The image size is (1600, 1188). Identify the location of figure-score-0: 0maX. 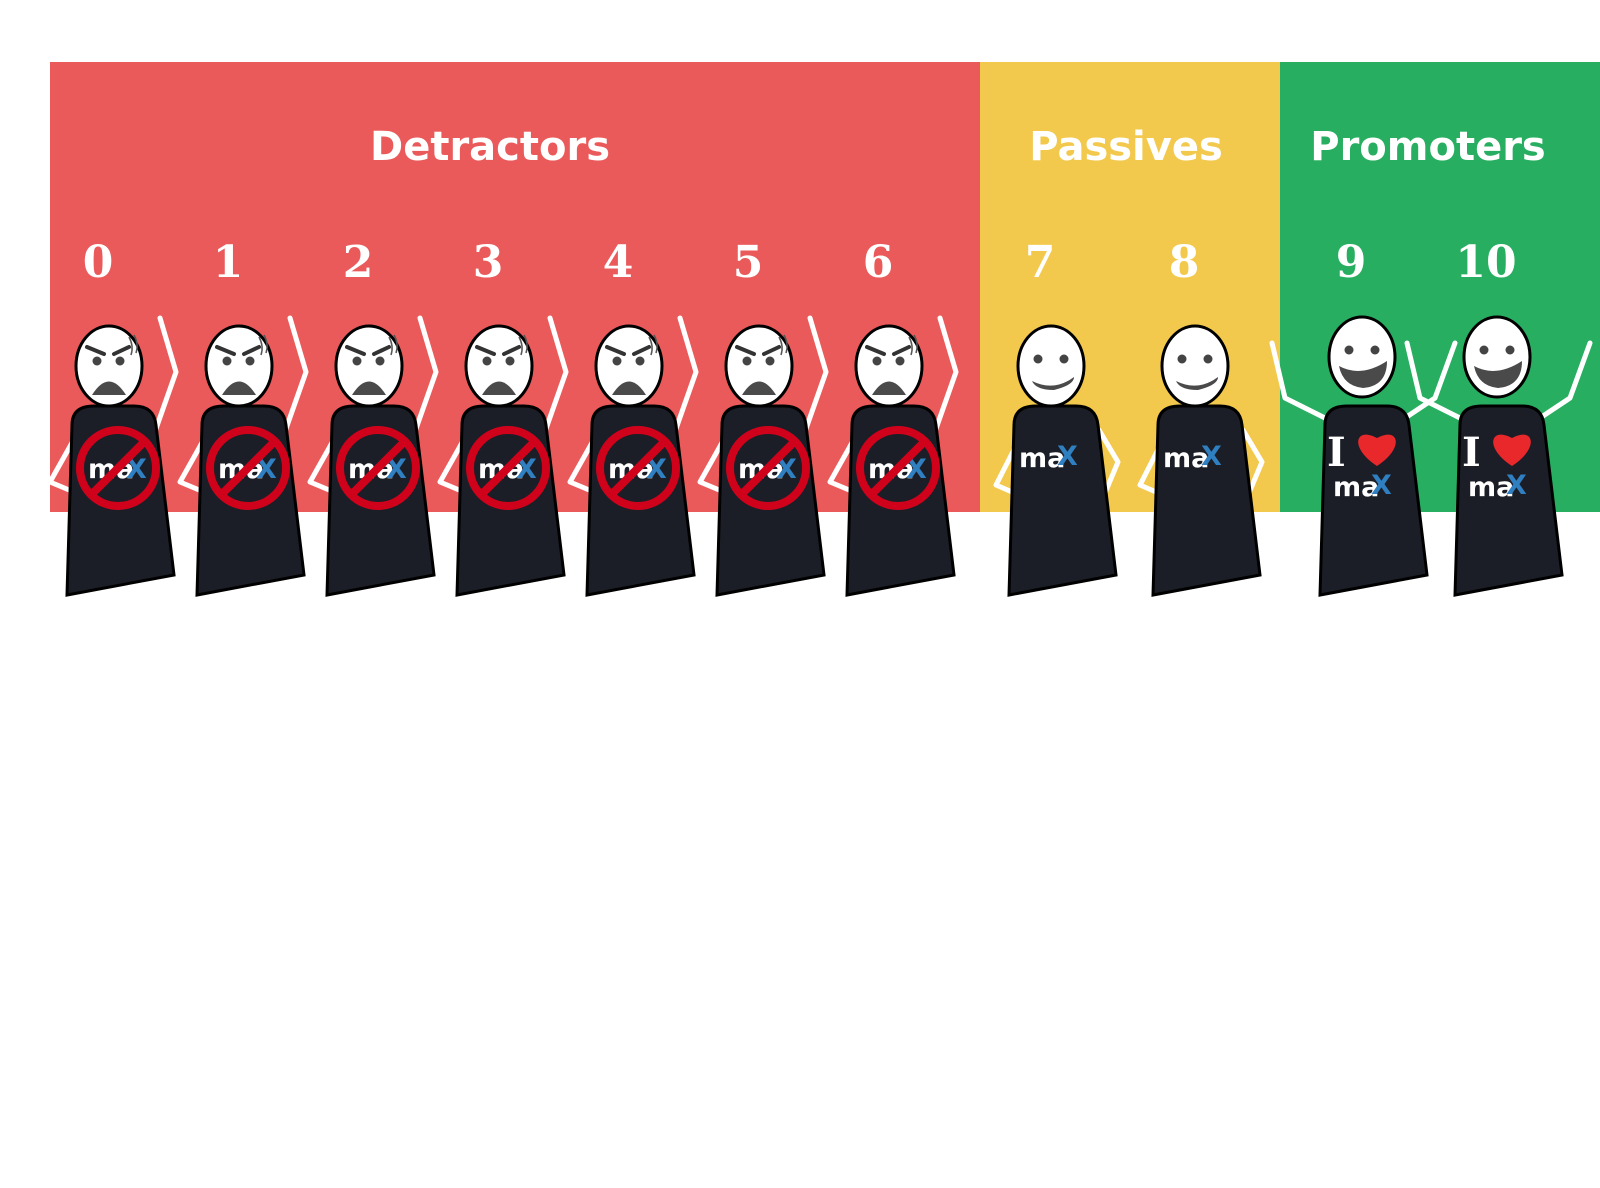
(113, 417).